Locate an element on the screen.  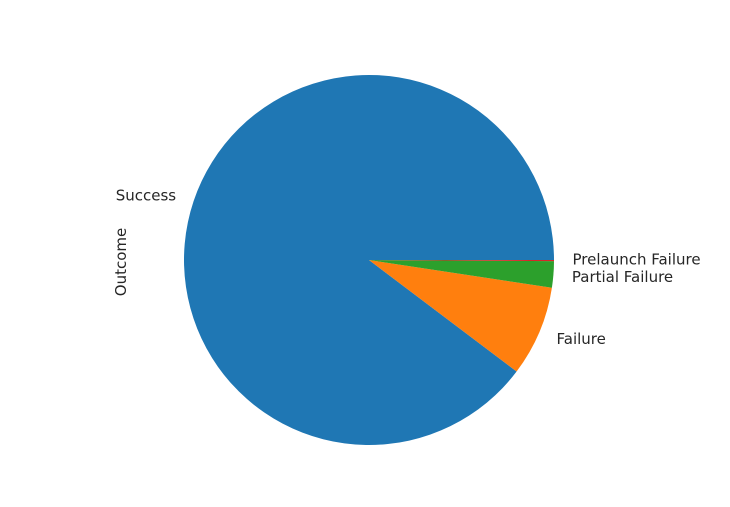
pie-label-failure: Failure is located at coordinates (581, 339).